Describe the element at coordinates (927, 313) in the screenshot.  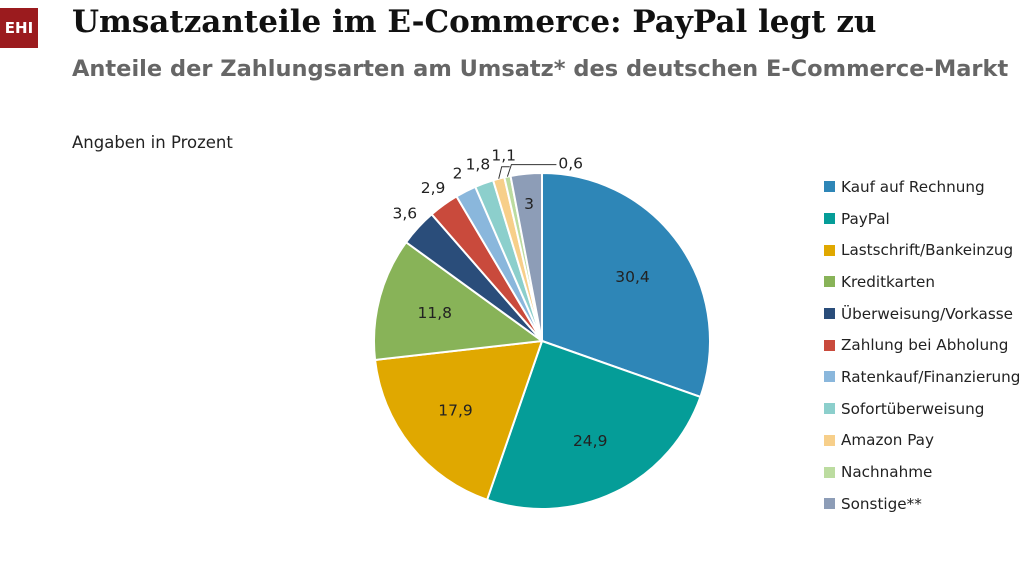
I see `legend-label: Überweisung/Vorkasse` at that location.